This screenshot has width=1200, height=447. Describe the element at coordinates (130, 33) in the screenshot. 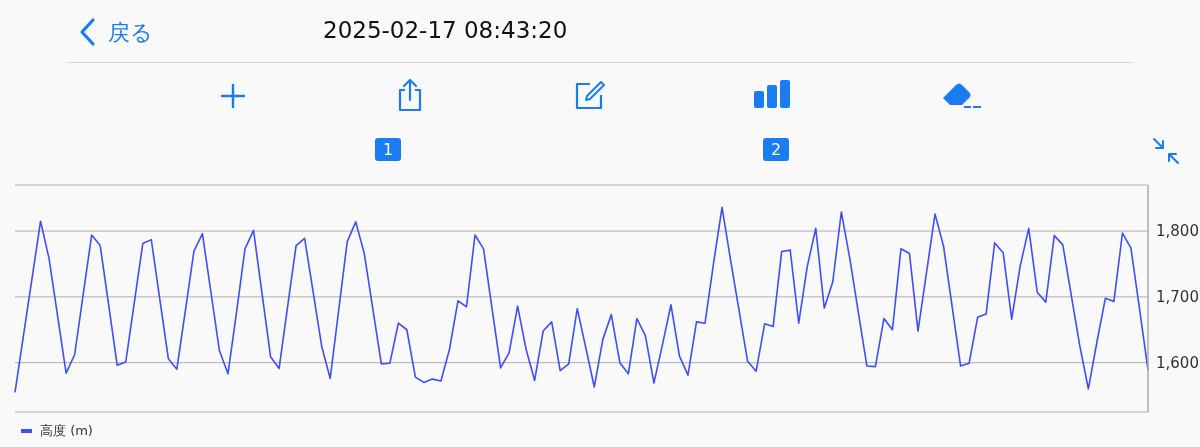

I see `text: 戻る` at that location.